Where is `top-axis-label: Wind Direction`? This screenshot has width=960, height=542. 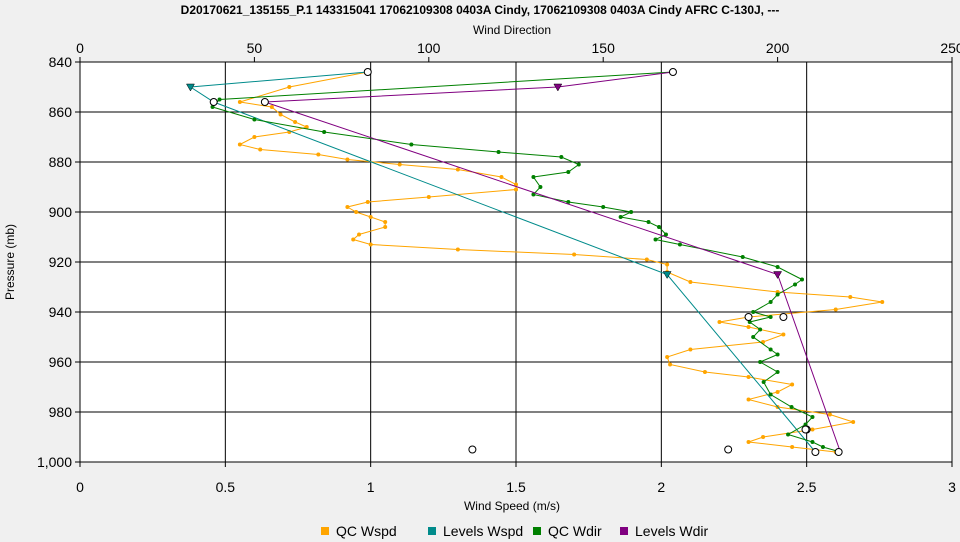 top-axis-label: Wind Direction is located at coordinates (512, 30).